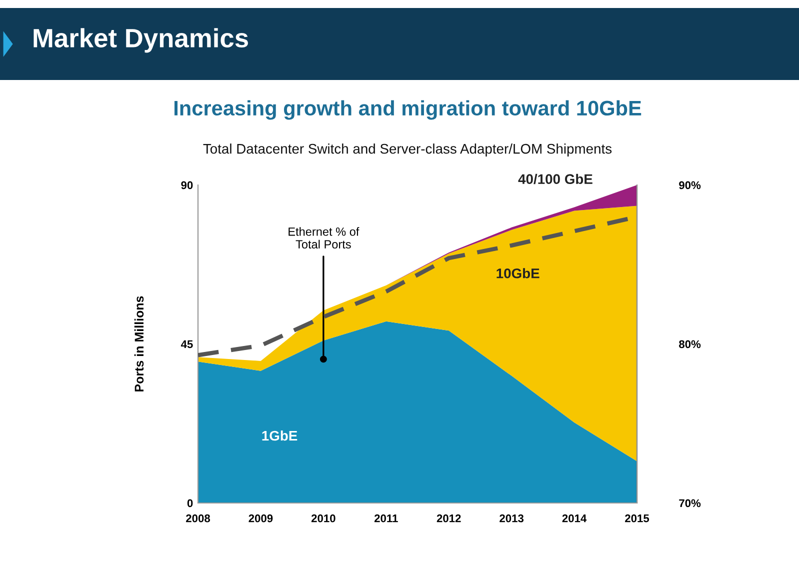  What do you see at coordinates (260, 518) in the screenshot?
I see `x-tick-label: 2009` at bounding box center [260, 518].